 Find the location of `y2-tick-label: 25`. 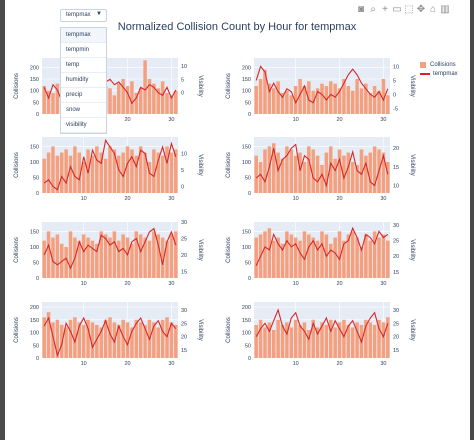

y2-tick-label: 25 is located at coordinates (396, 324).